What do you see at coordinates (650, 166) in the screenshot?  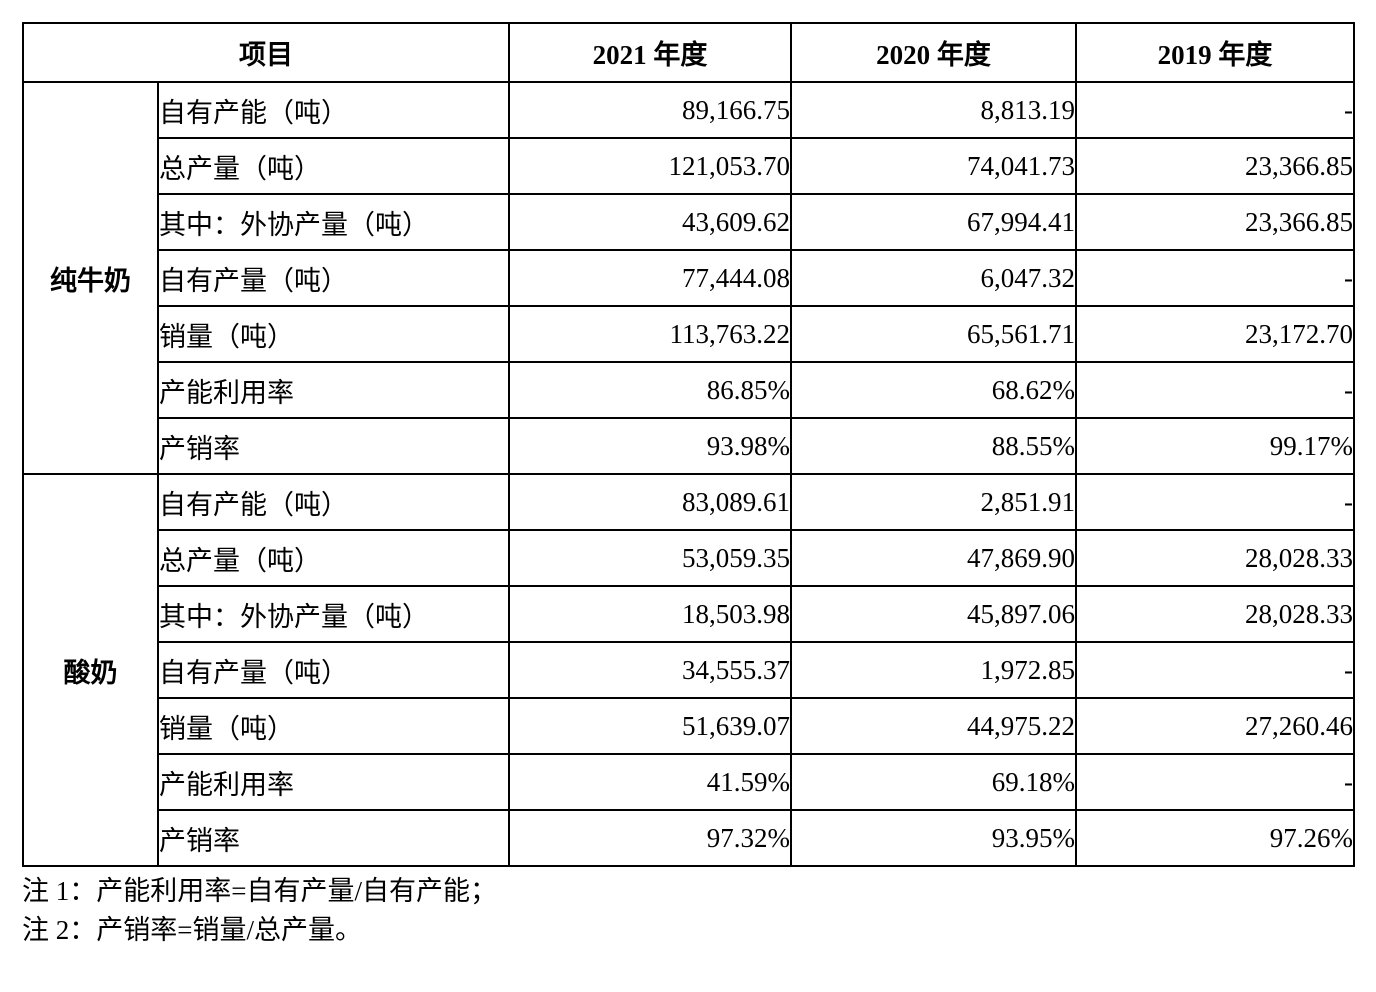 I see `value-2021: 121,053.70` at bounding box center [650, 166].